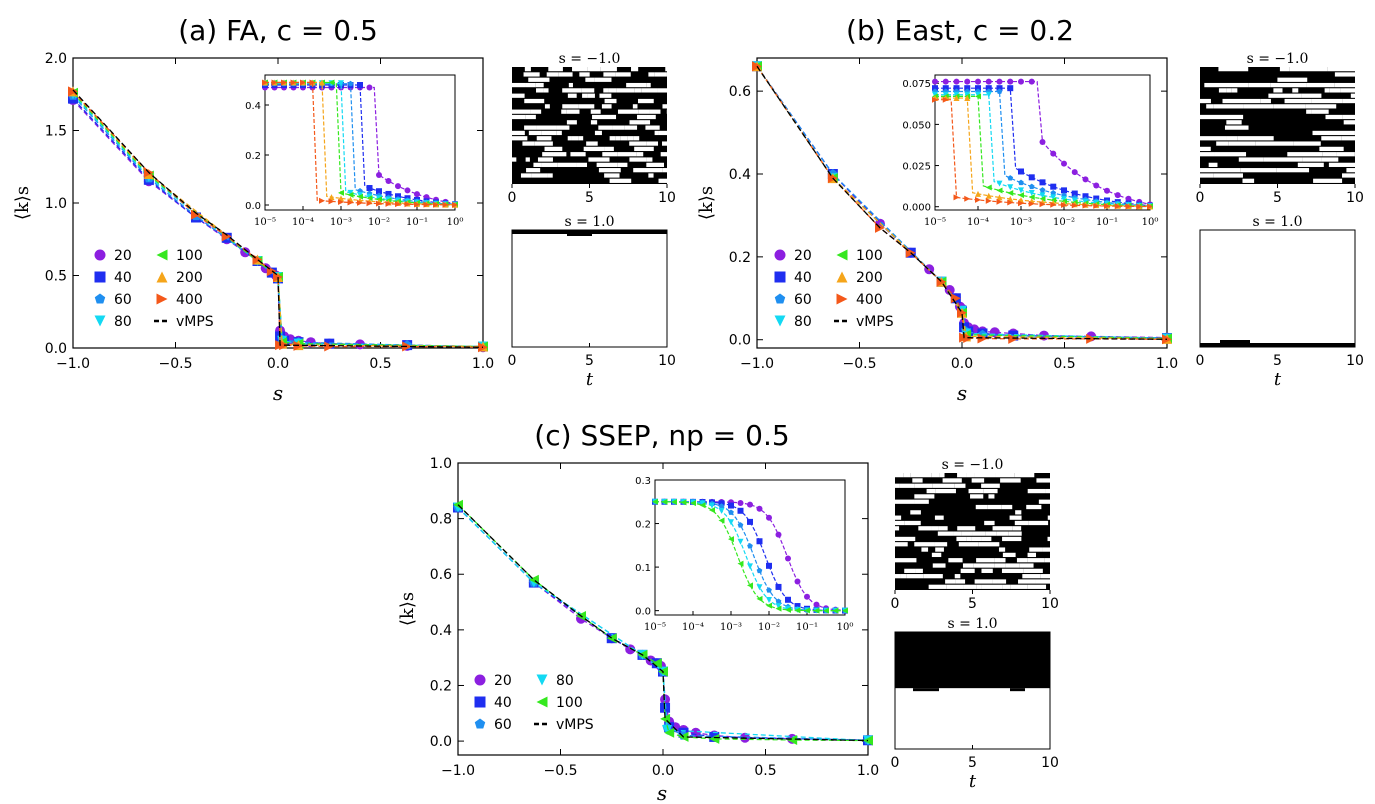 The height and width of the screenshot is (804, 1375). What do you see at coordinates (1107, 222) in the screenshot?
I see `inset-x-tick-label: 10⁻¹` at bounding box center [1107, 222].